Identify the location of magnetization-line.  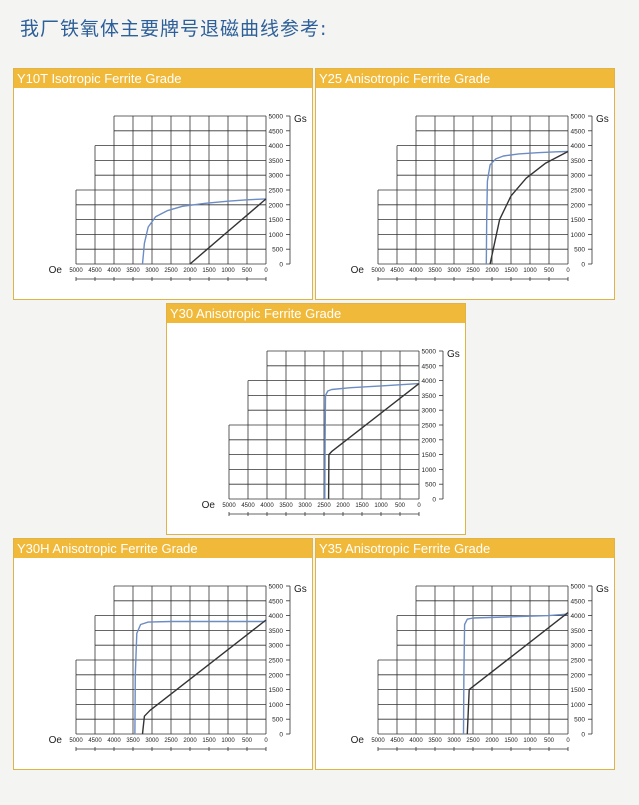
(228, 231).